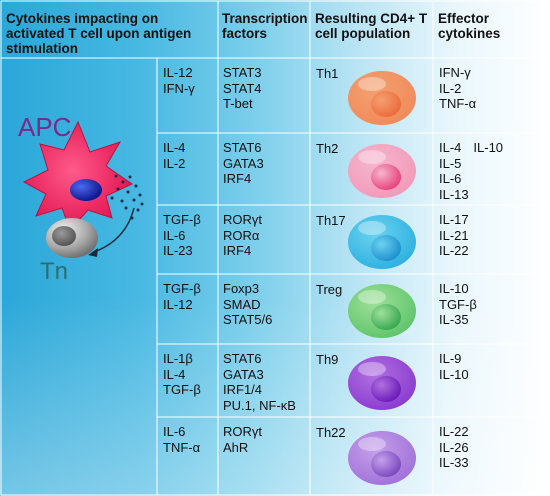 The height and width of the screenshot is (496, 550). I want to click on apc-tn-illustration, so click(83, 189).